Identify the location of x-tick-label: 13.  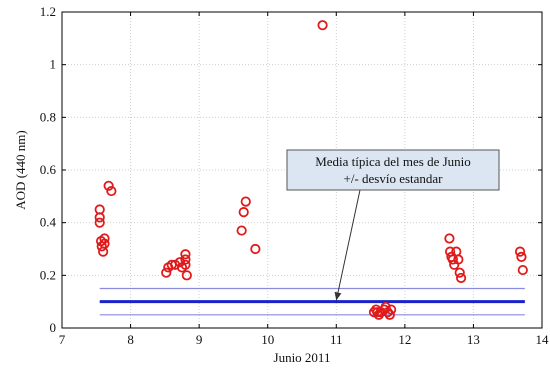
(473, 339).